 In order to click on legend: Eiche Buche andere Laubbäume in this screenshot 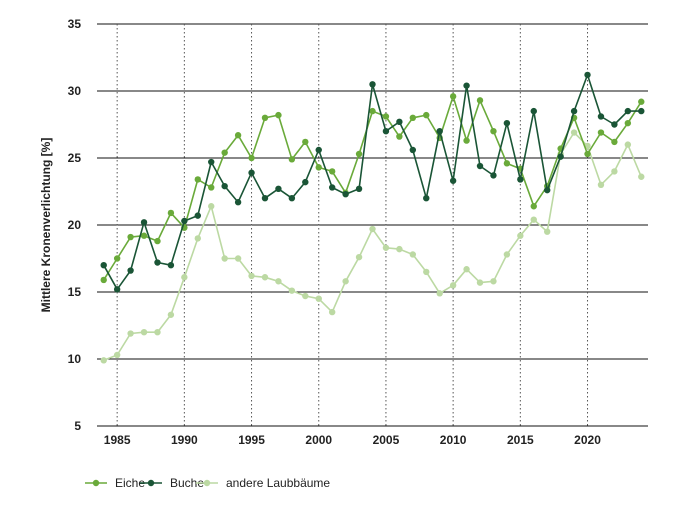, I will do `click(207, 483)`.